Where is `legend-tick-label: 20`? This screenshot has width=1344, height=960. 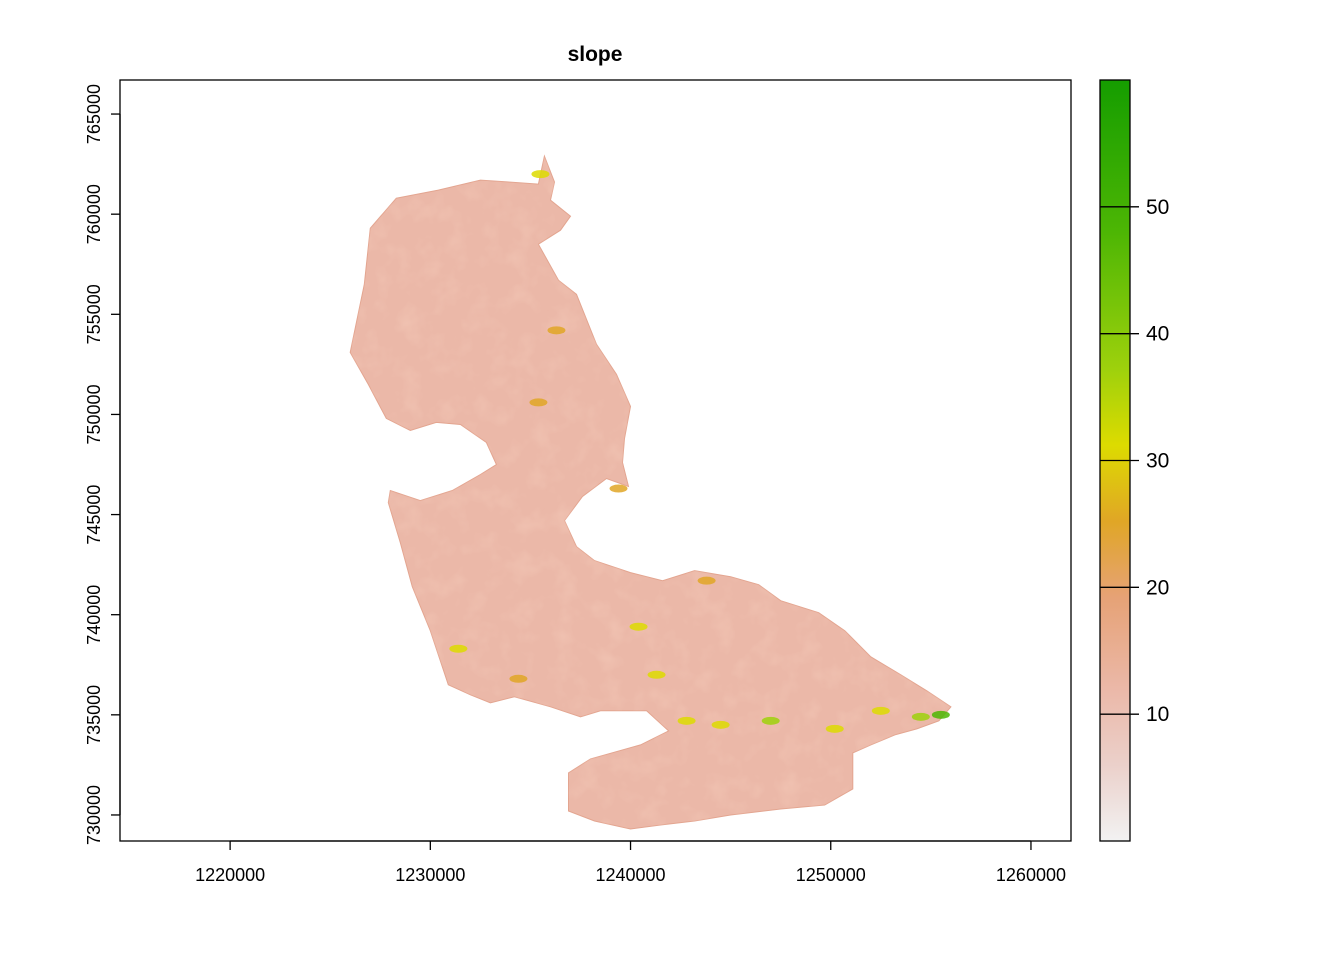 legend-tick-label: 20 is located at coordinates (1157, 587).